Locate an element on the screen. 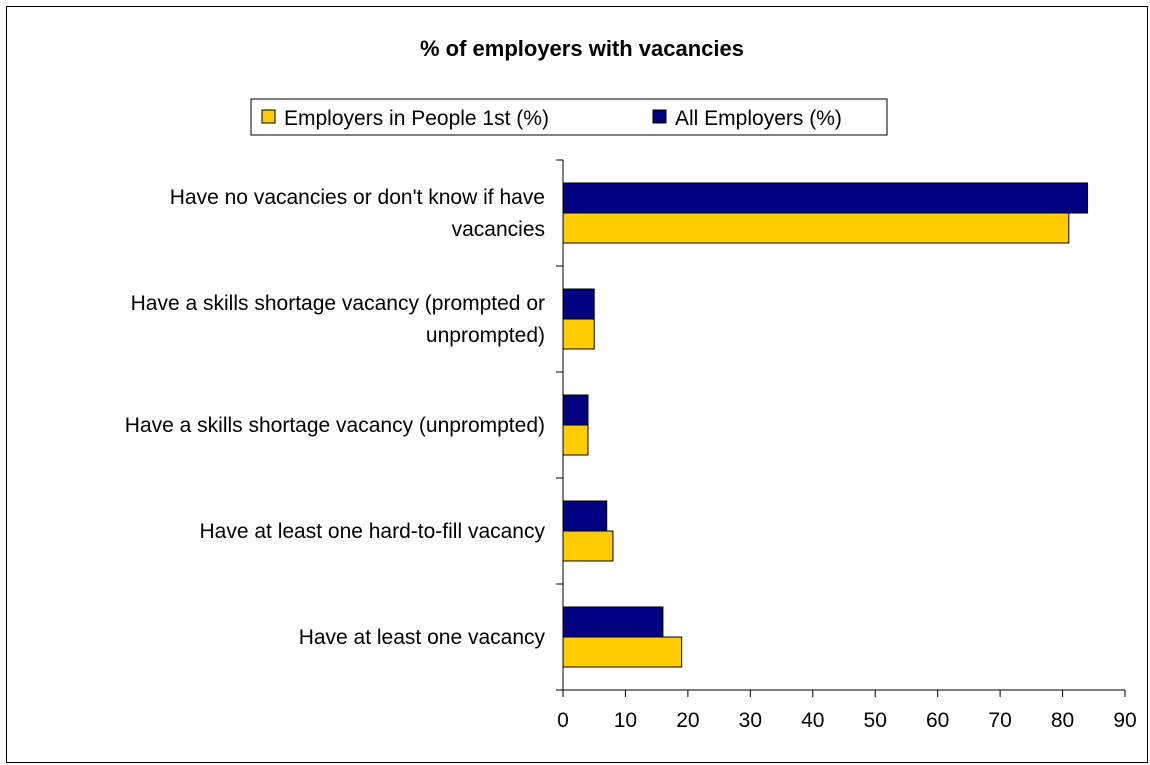 The height and width of the screenshot is (765, 1150). x-tick-label: 0 is located at coordinates (563, 720).